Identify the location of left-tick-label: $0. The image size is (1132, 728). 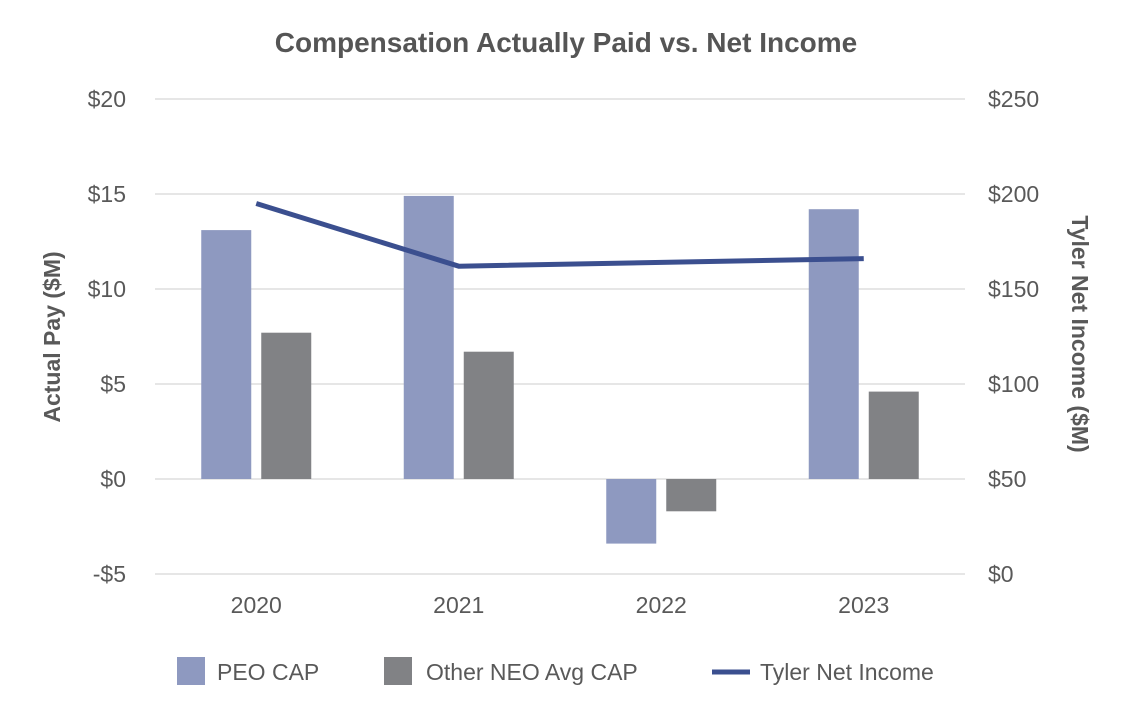
(113, 479).